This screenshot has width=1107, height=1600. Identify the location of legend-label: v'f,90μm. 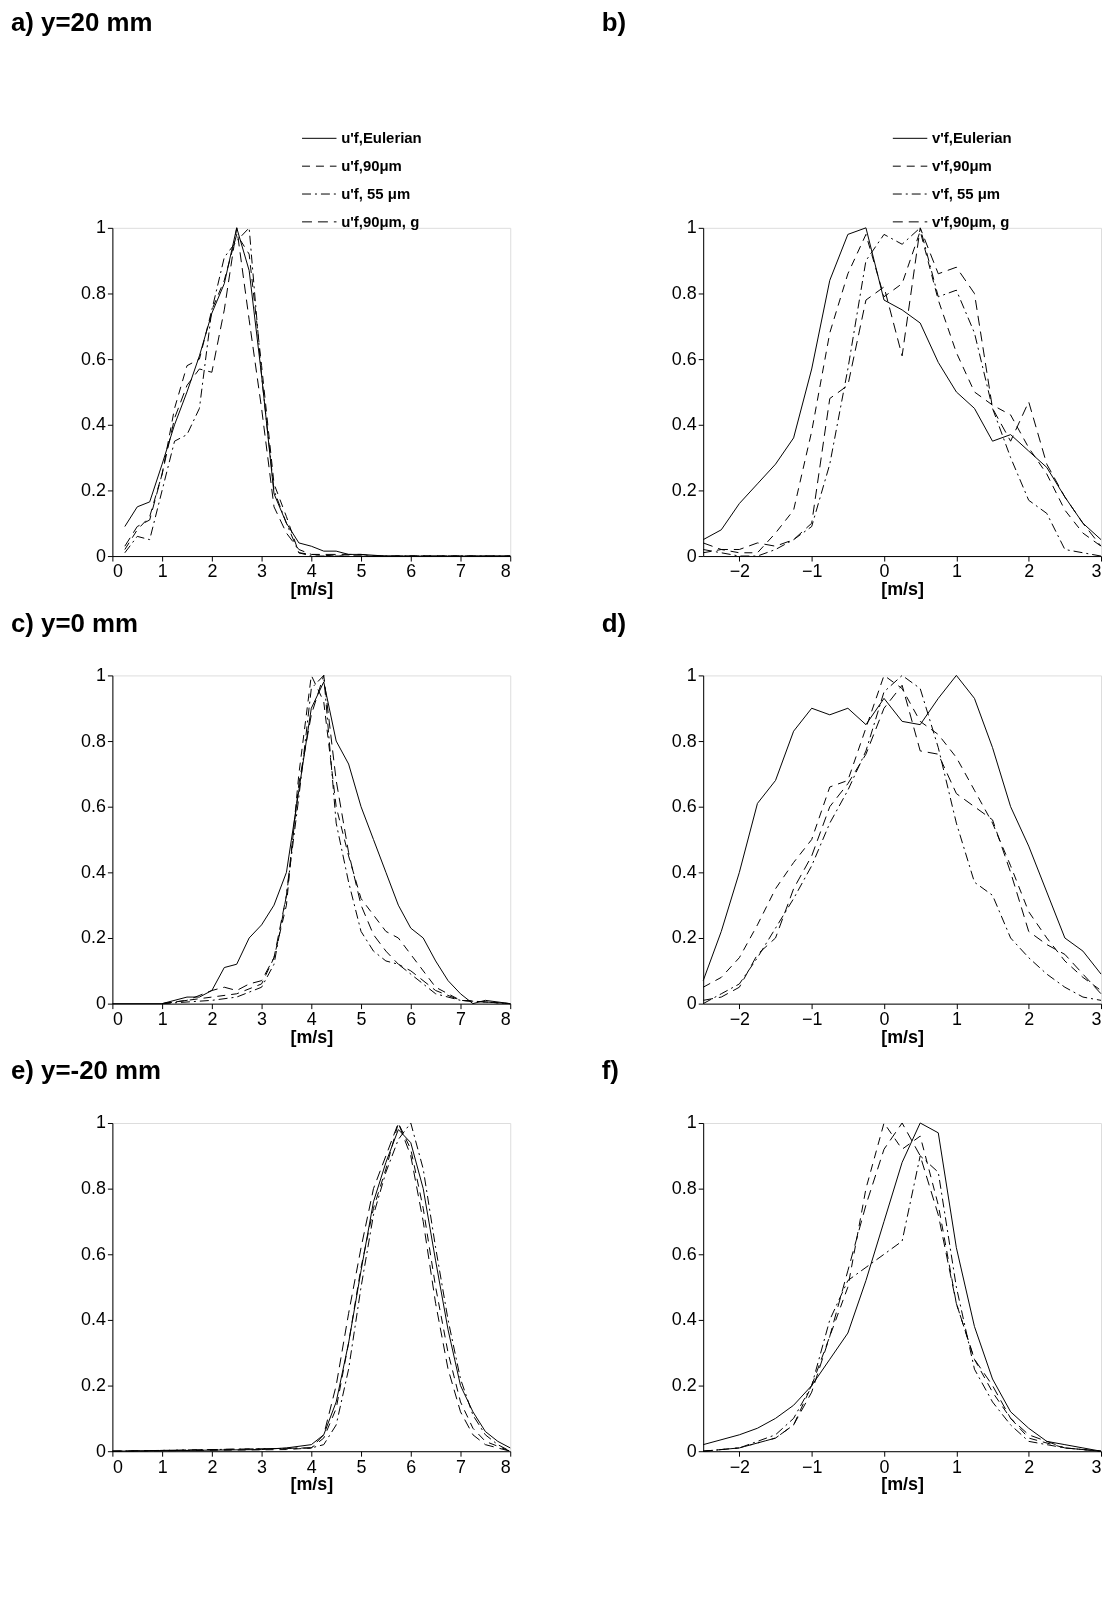
(961, 166).